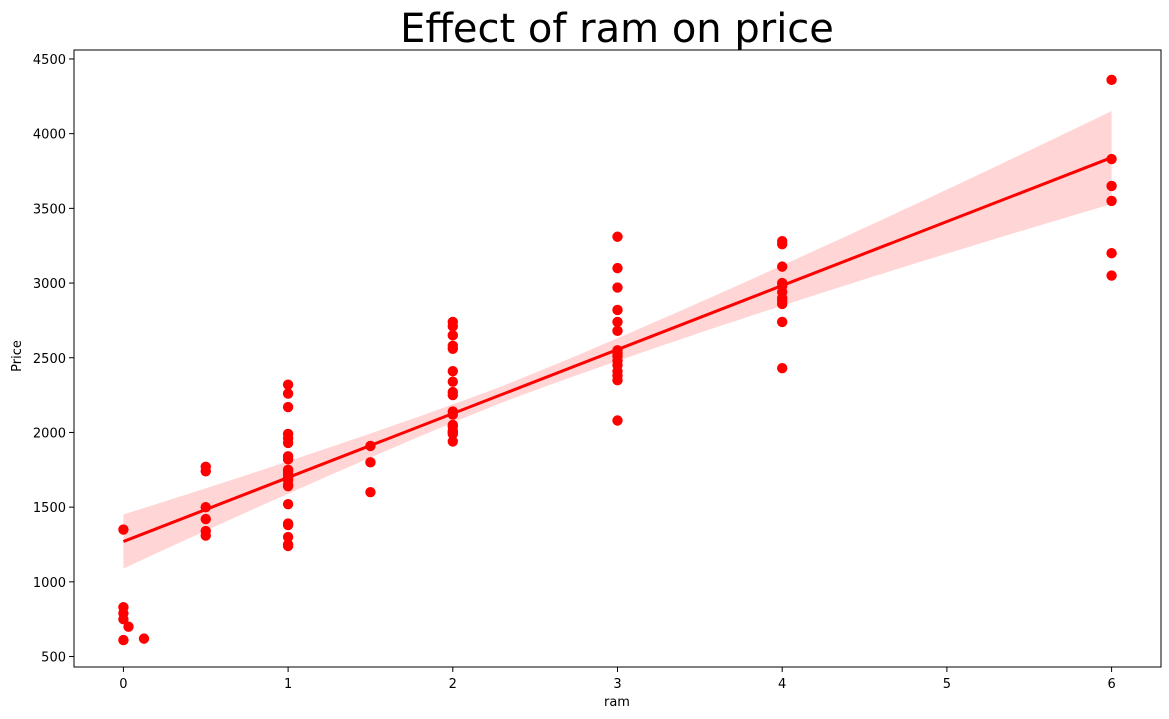  Describe the element at coordinates (123, 684) in the screenshot. I see `x-tick-label: 0` at that location.